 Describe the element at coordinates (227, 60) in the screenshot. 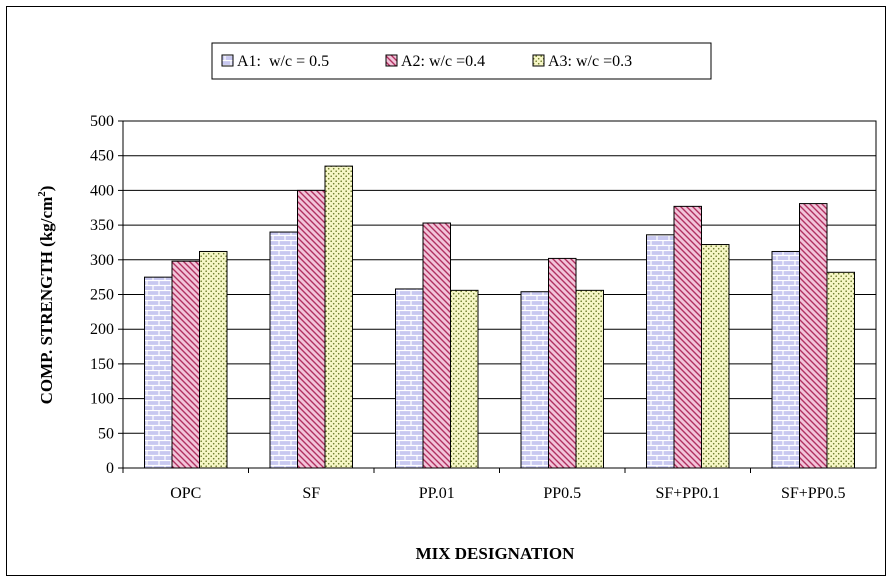

I see `legend-swatch-a1` at that location.